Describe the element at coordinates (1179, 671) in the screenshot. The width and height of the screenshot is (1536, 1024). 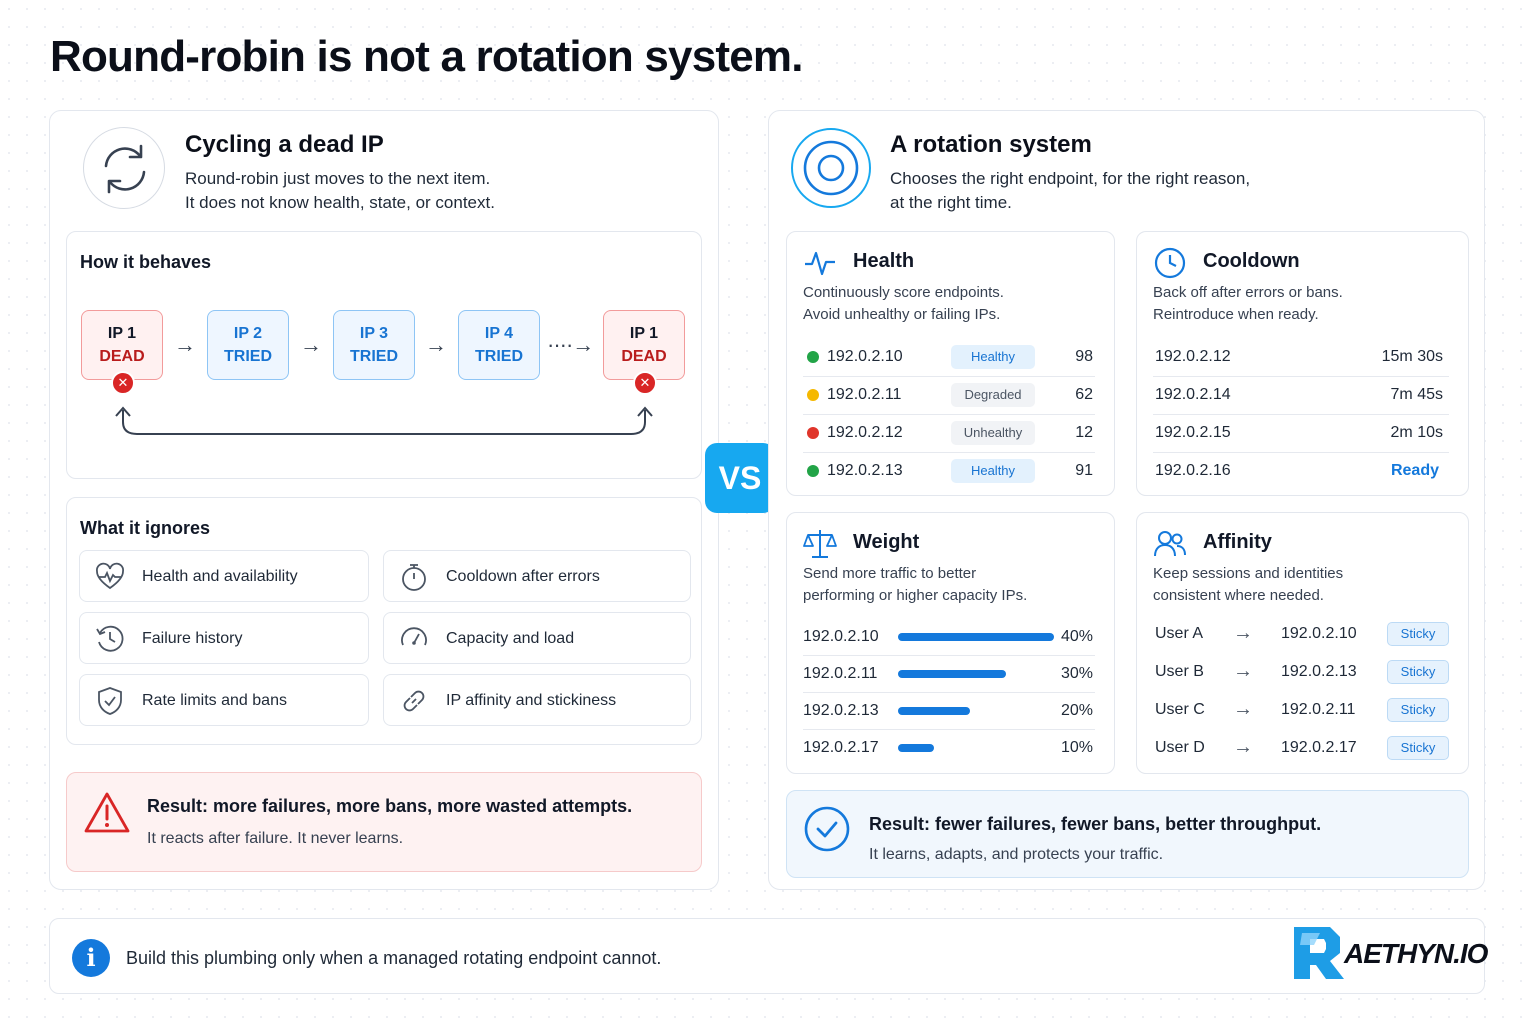
I see `affinity-user: User B` at that location.